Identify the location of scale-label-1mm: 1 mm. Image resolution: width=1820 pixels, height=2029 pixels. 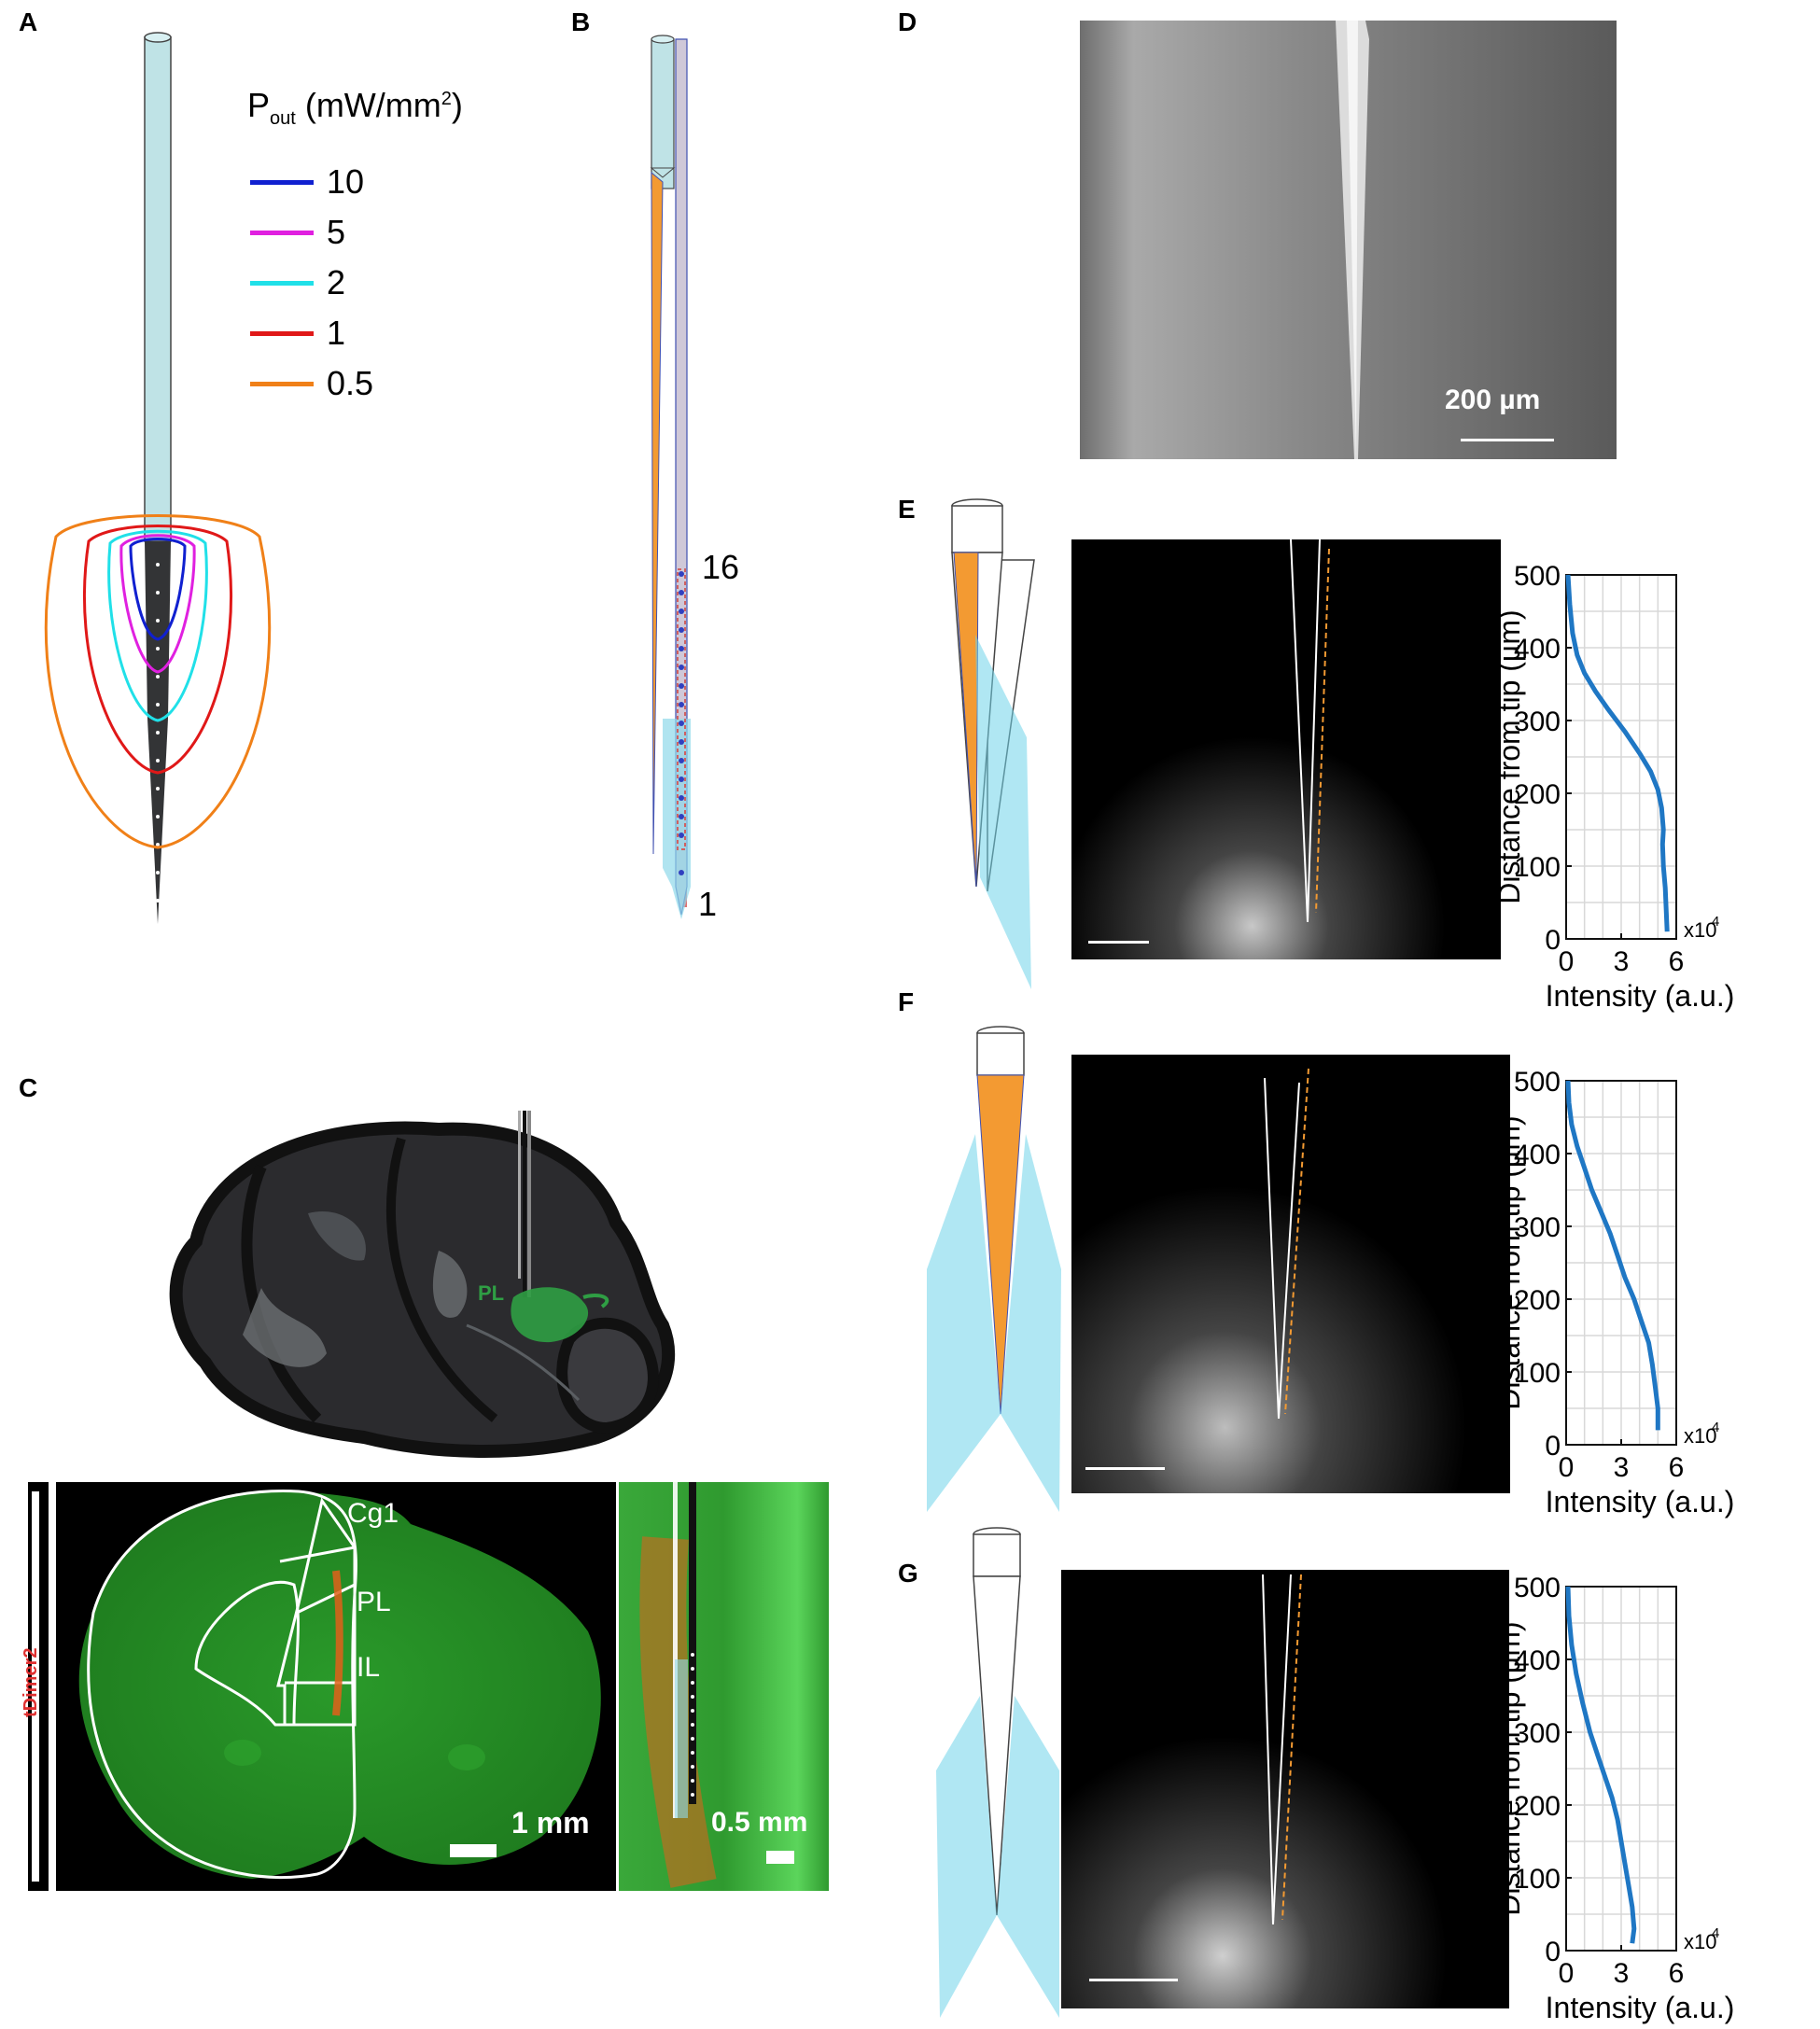
(550, 1823).